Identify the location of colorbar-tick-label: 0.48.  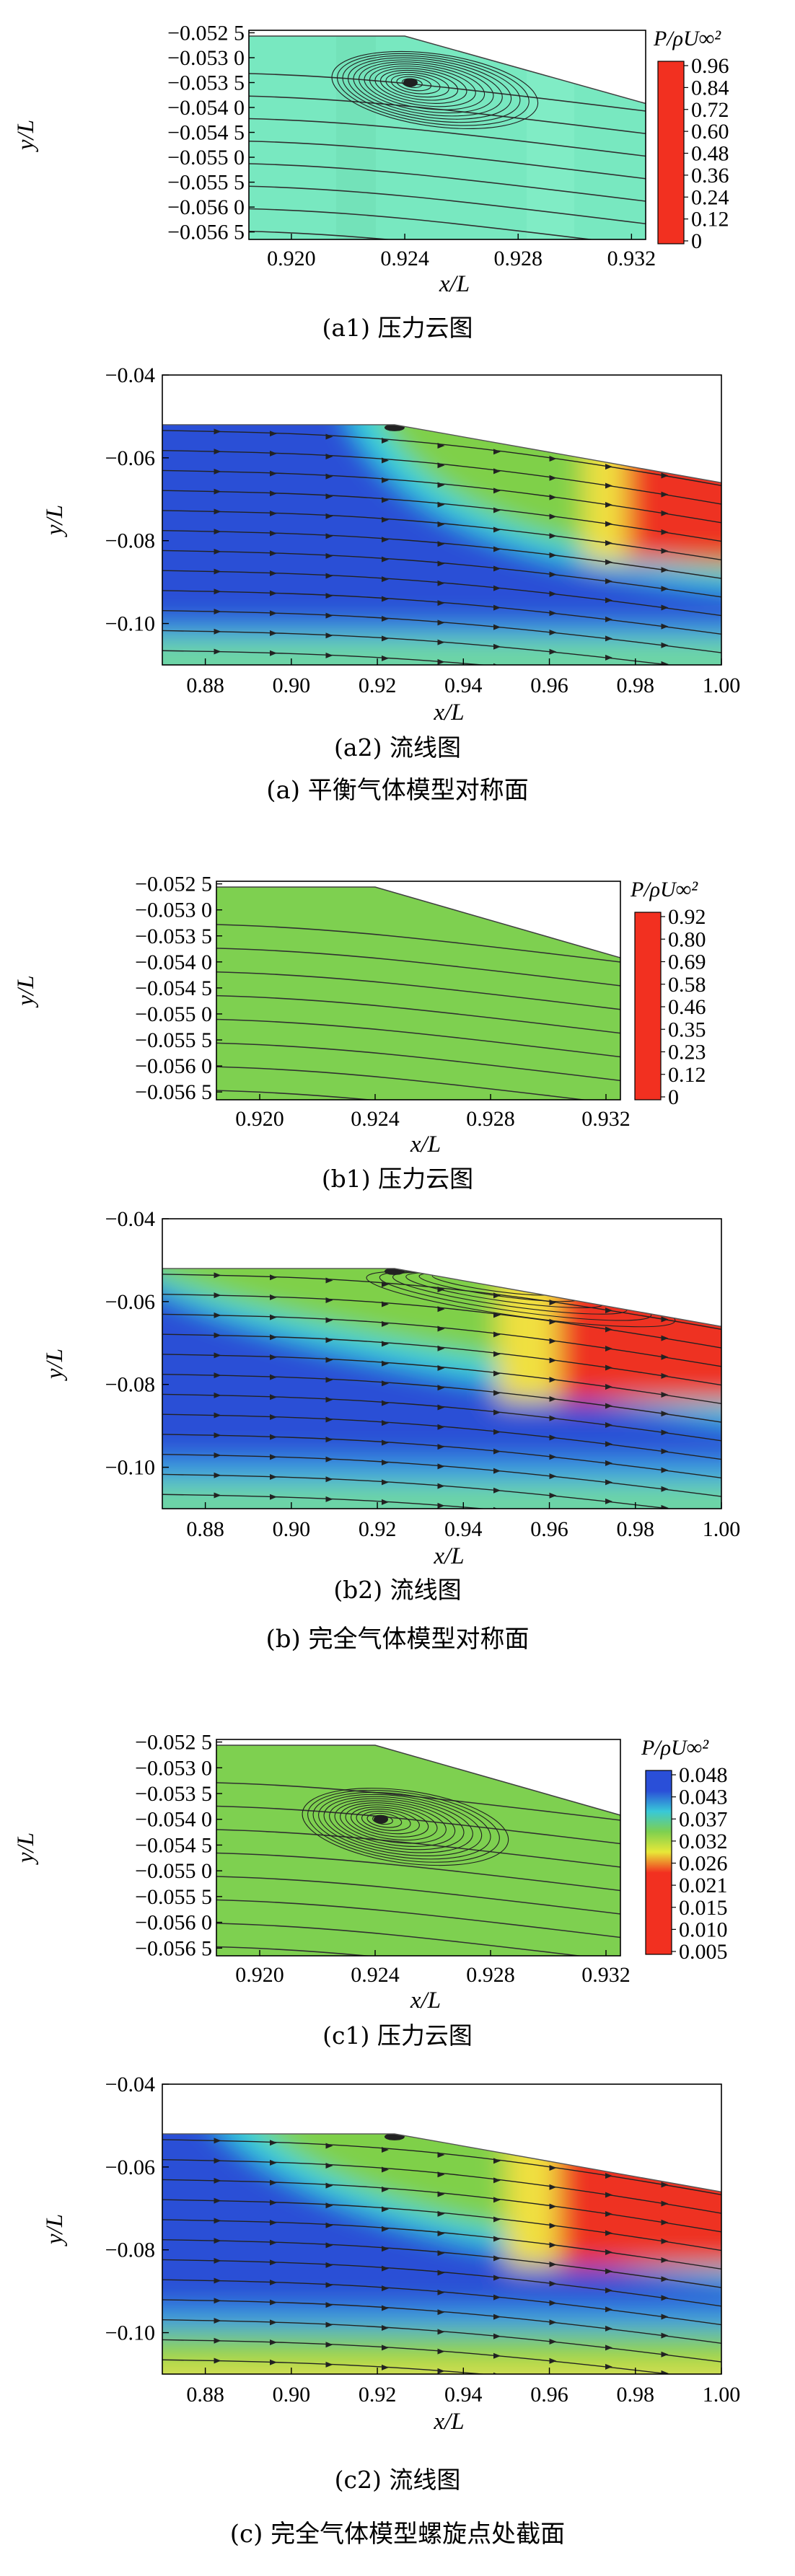
(710, 154).